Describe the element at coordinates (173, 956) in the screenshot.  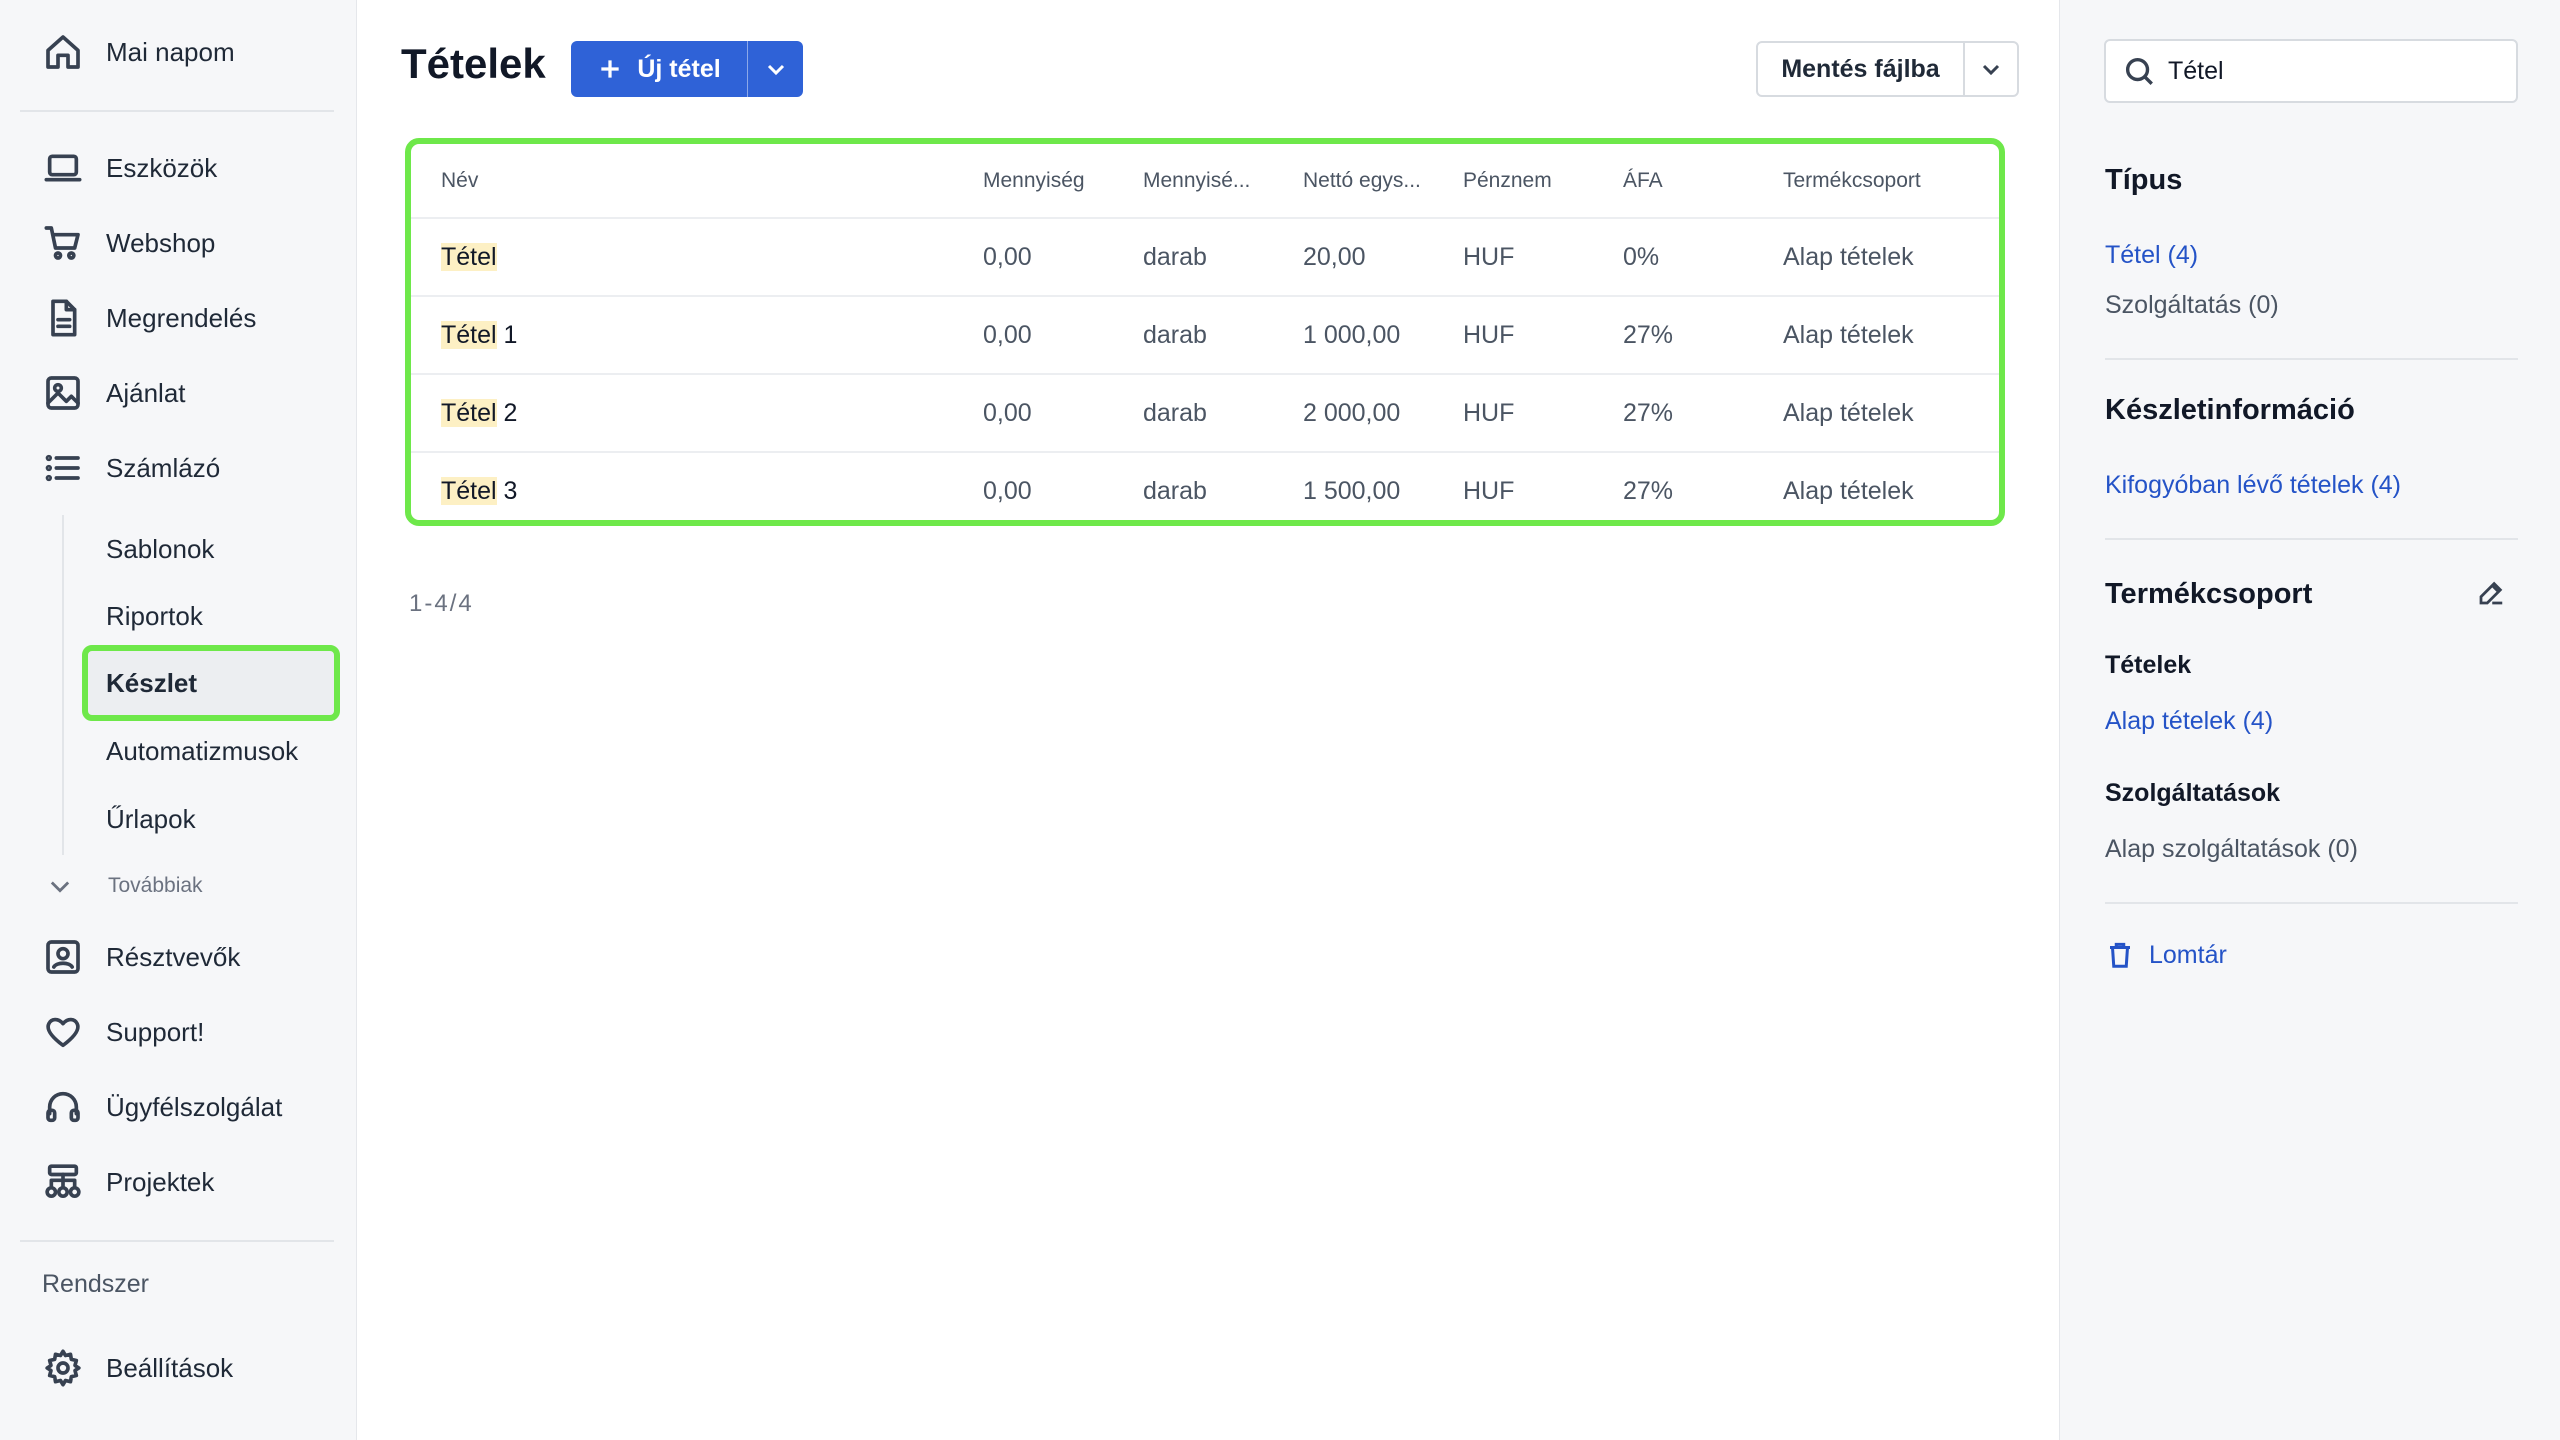
I see `nav-label: Résztvevők` at that location.